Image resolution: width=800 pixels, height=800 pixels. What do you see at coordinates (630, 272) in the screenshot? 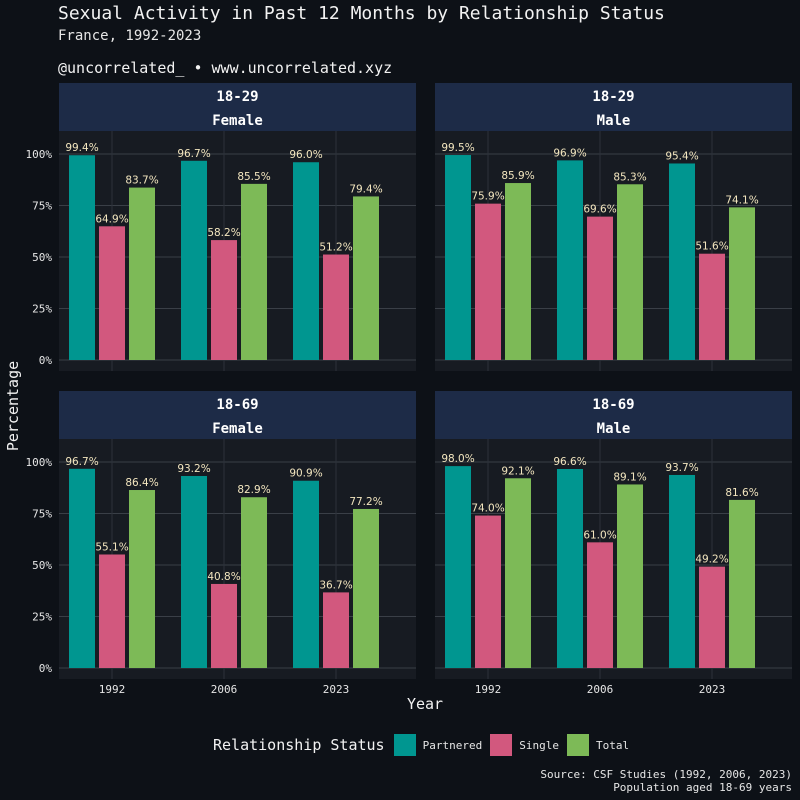
I see `panel-18-29-male-bar-total-2006` at bounding box center [630, 272].